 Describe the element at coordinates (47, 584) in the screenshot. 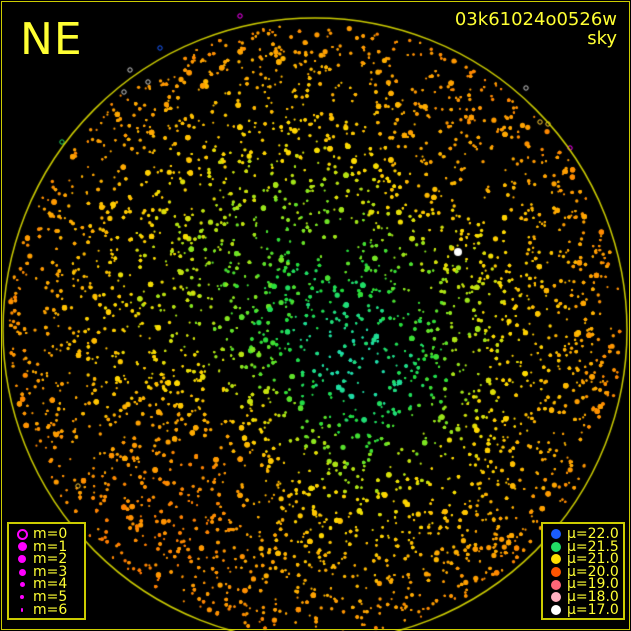

I see `legend-item-m4: m=4` at that location.